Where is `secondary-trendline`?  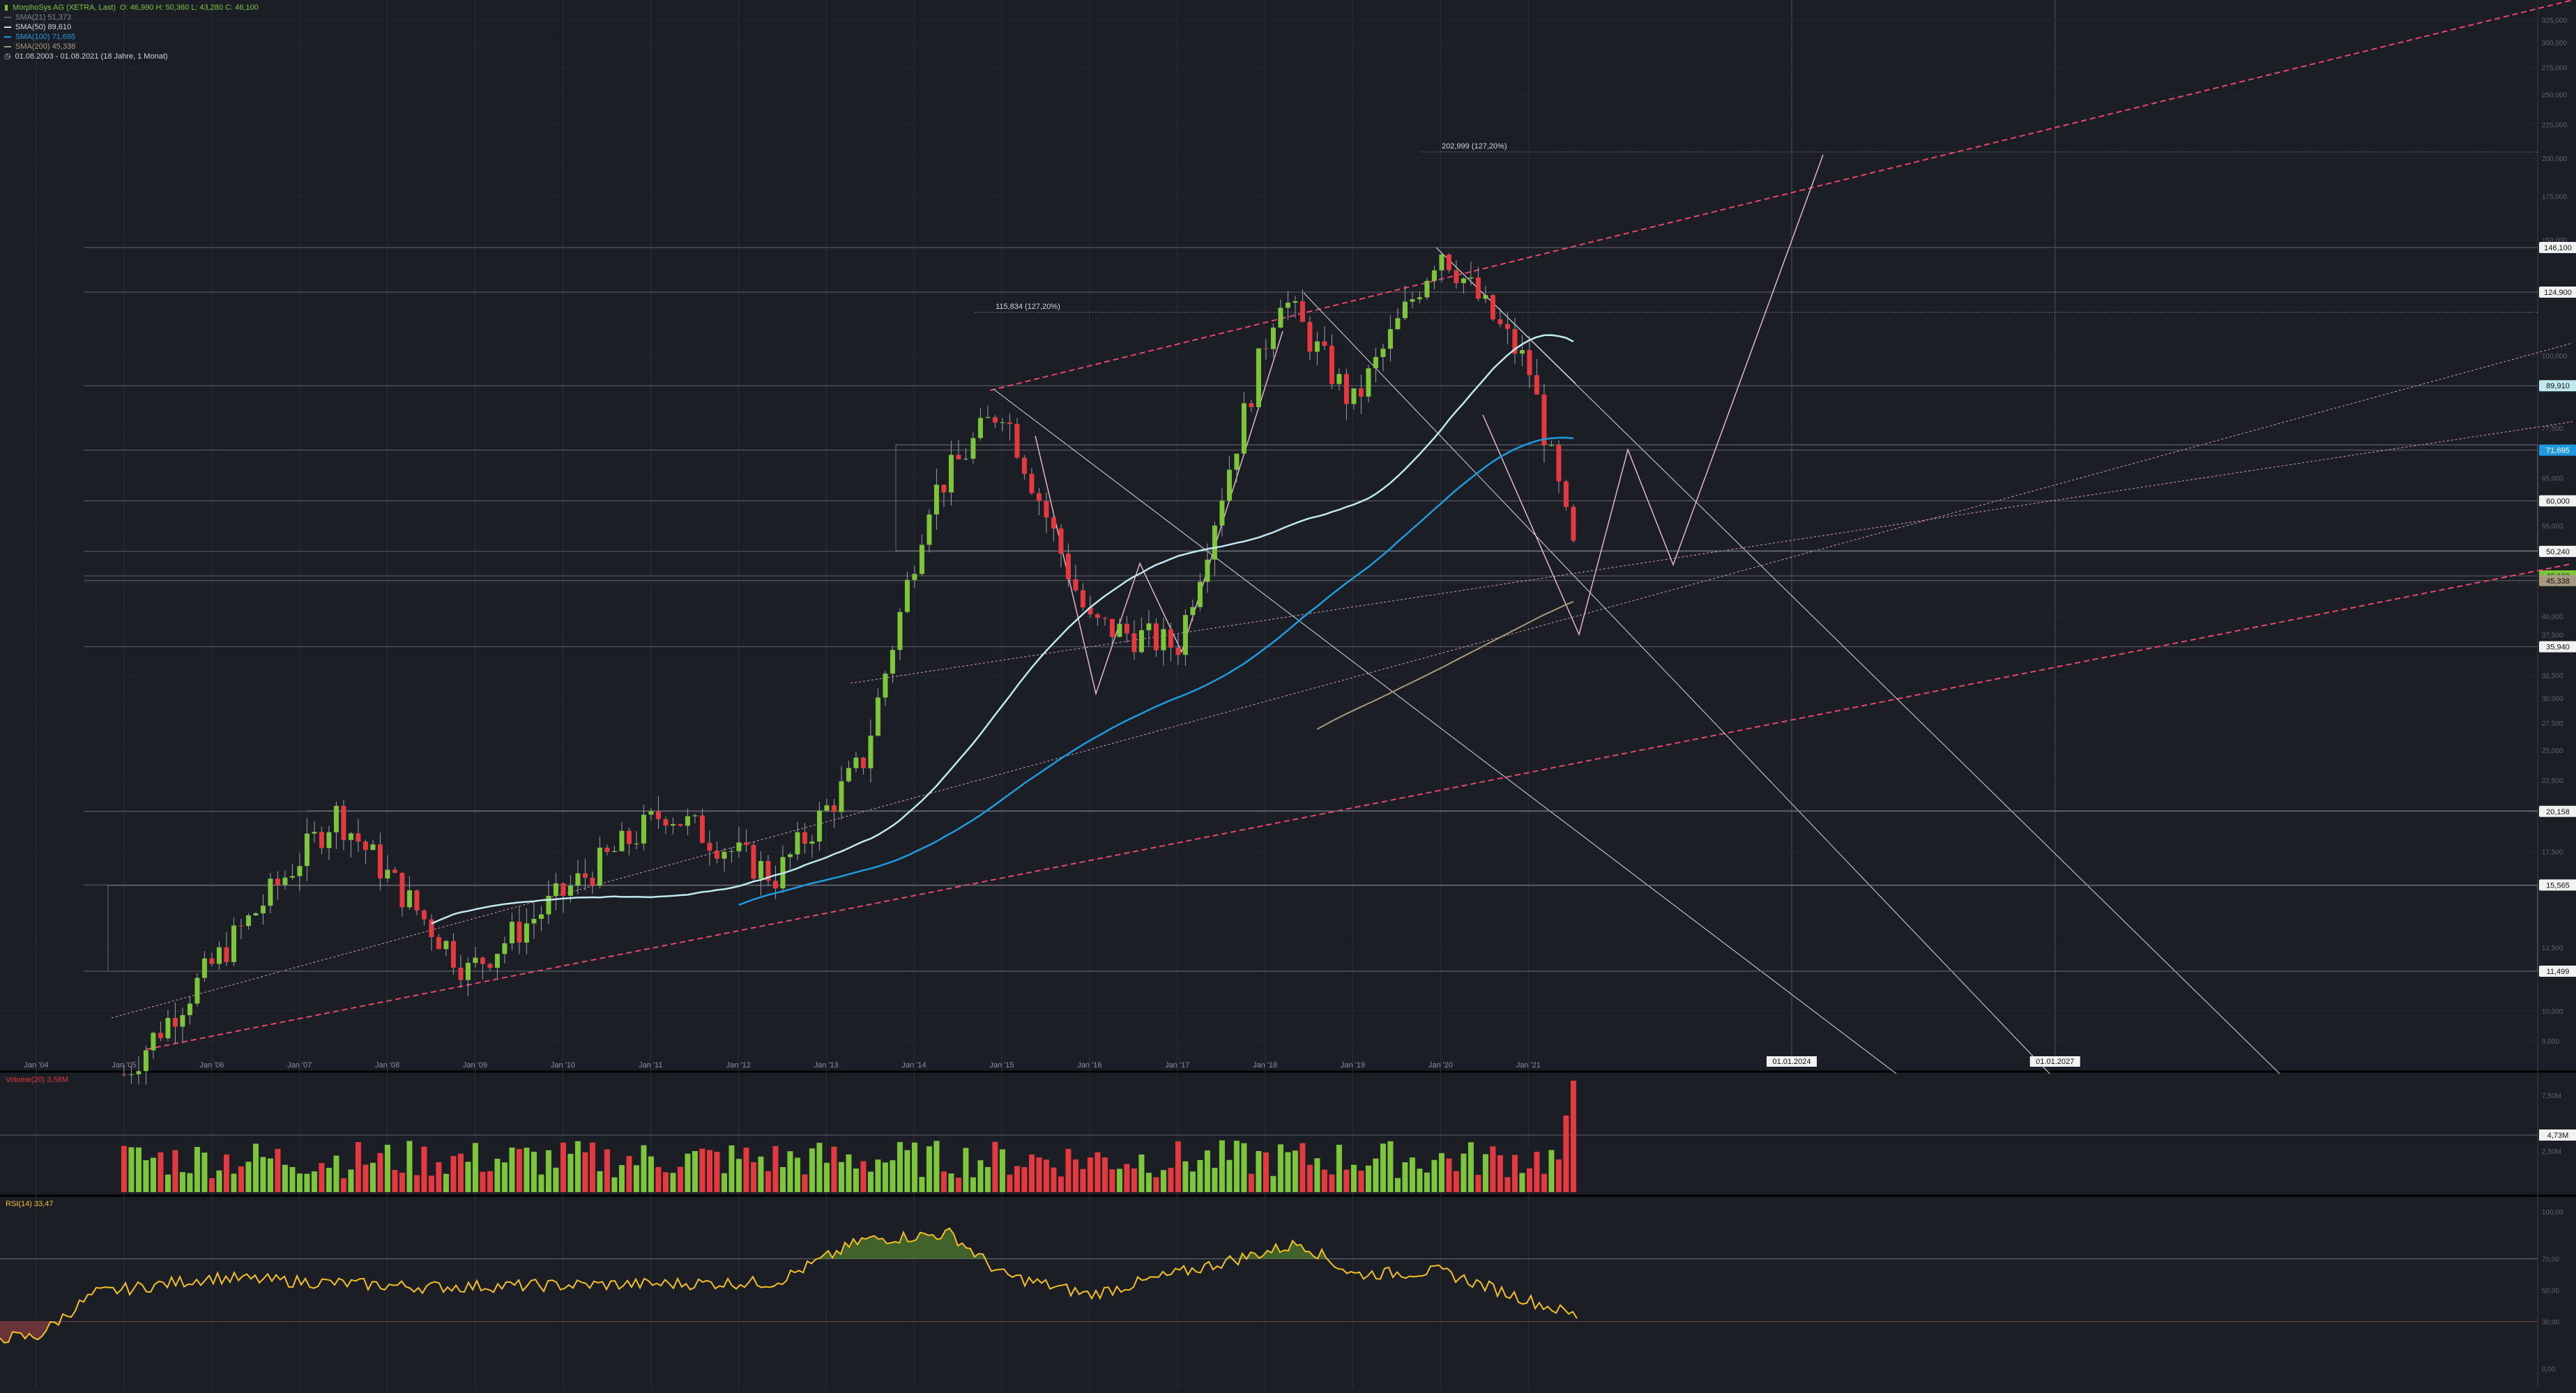
secondary-trendline is located at coordinates (1711, 552).